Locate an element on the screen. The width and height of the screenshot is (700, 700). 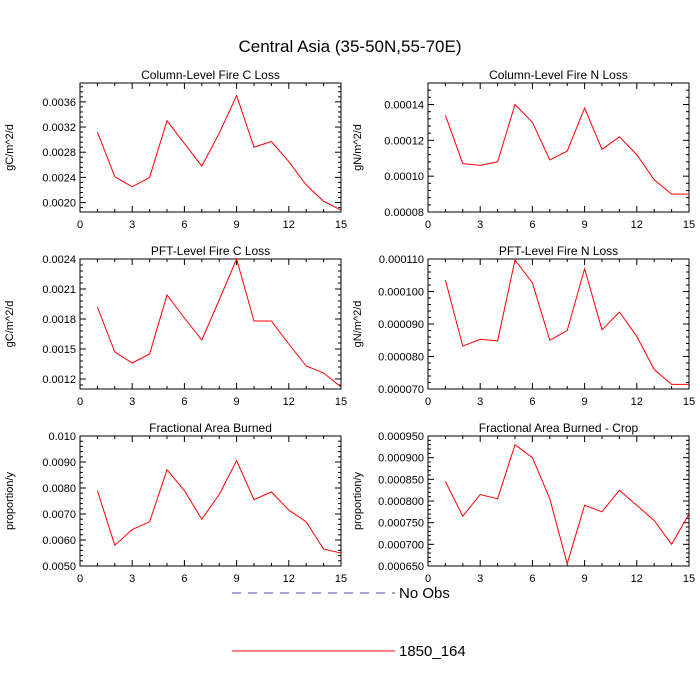
y-tick-label: 0.0028 is located at coordinates (59, 153).